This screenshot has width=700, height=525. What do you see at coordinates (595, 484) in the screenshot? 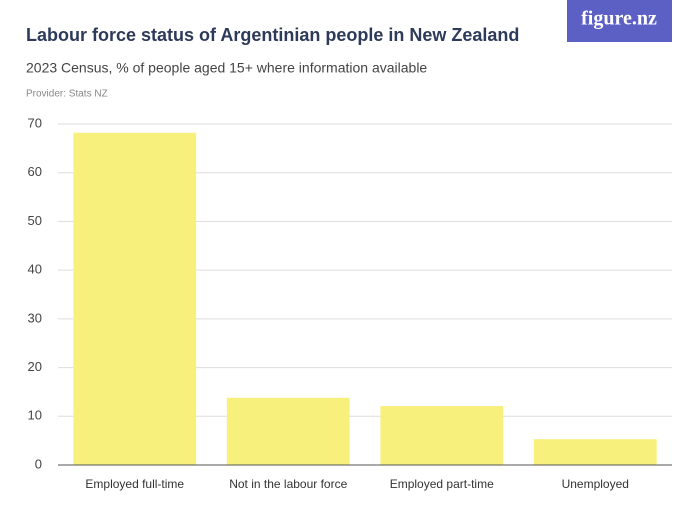
I see `x-tick-label: Unemployed` at bounding box center [595, 484].